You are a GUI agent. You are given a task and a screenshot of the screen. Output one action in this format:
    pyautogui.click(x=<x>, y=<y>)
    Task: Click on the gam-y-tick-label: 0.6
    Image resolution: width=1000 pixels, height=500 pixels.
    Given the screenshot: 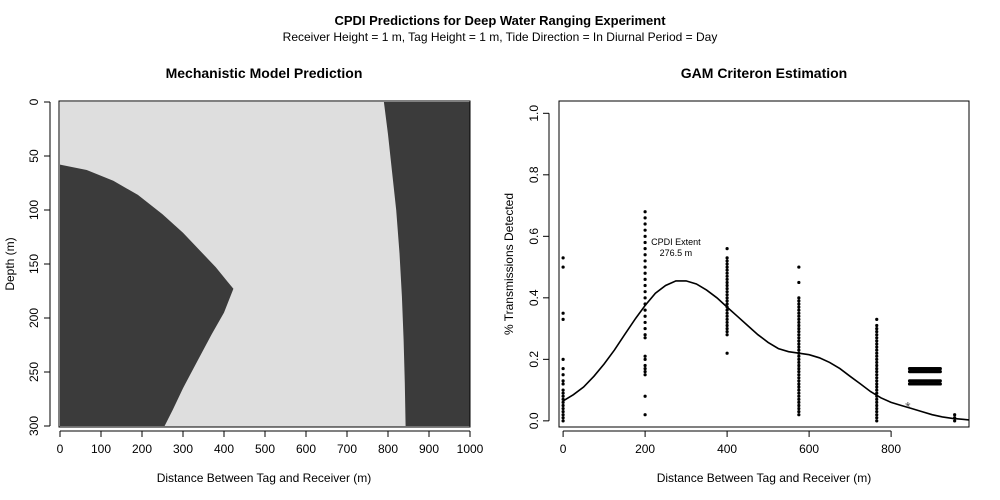 What is the action you would take?
    pyautogui.click(x=534, y=236)
    